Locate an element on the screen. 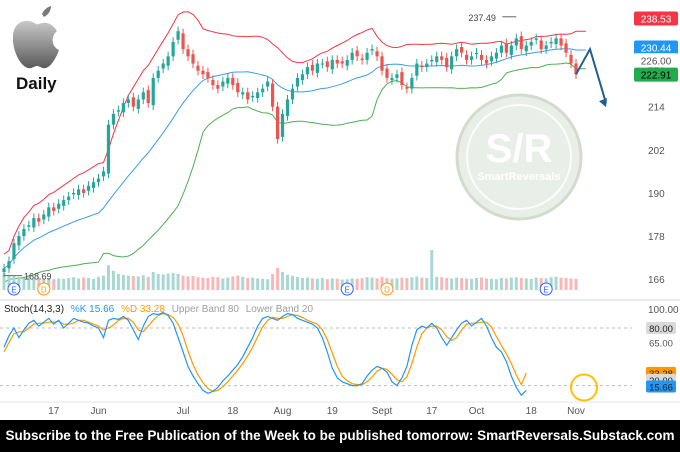 This screenshot has width=680, height=452. apple-logo-icon is located at coordinates (36, 52).